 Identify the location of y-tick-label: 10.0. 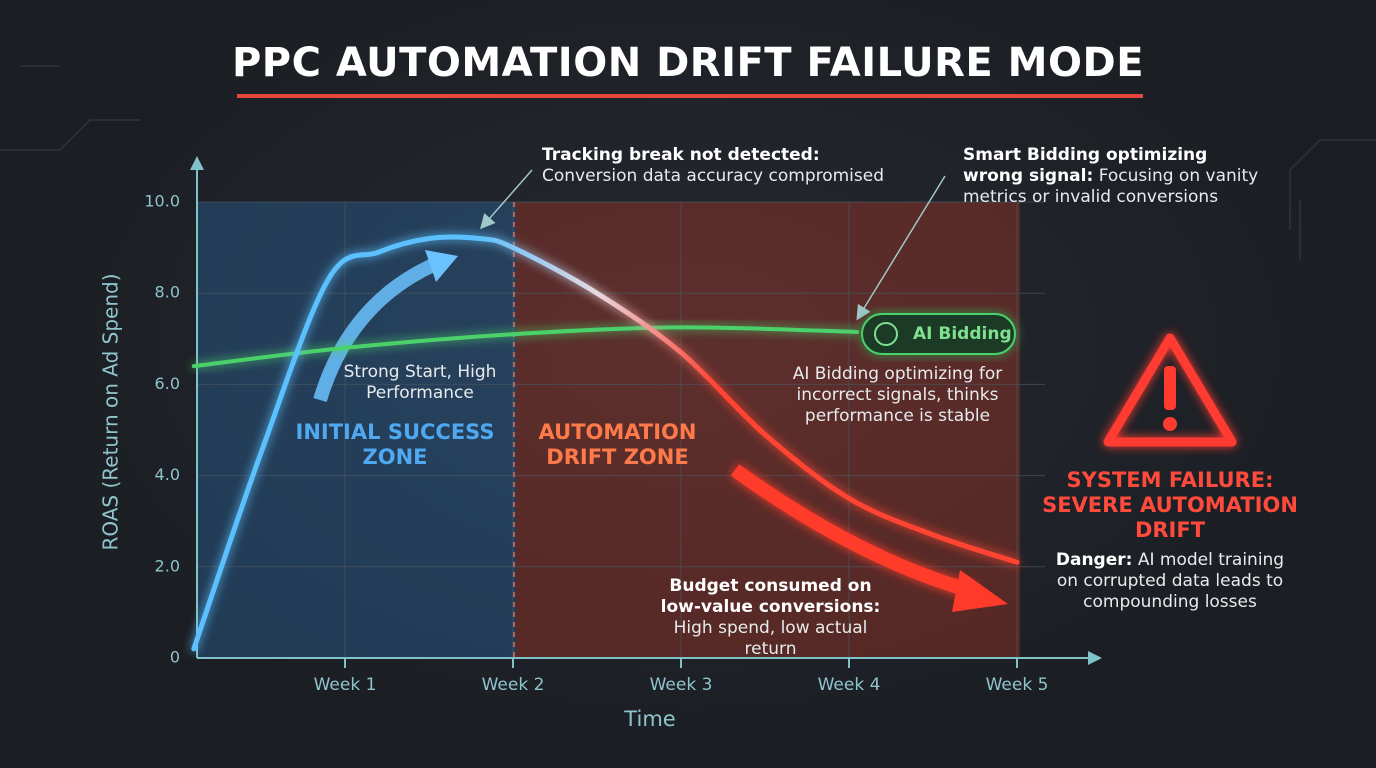
(162, 201).